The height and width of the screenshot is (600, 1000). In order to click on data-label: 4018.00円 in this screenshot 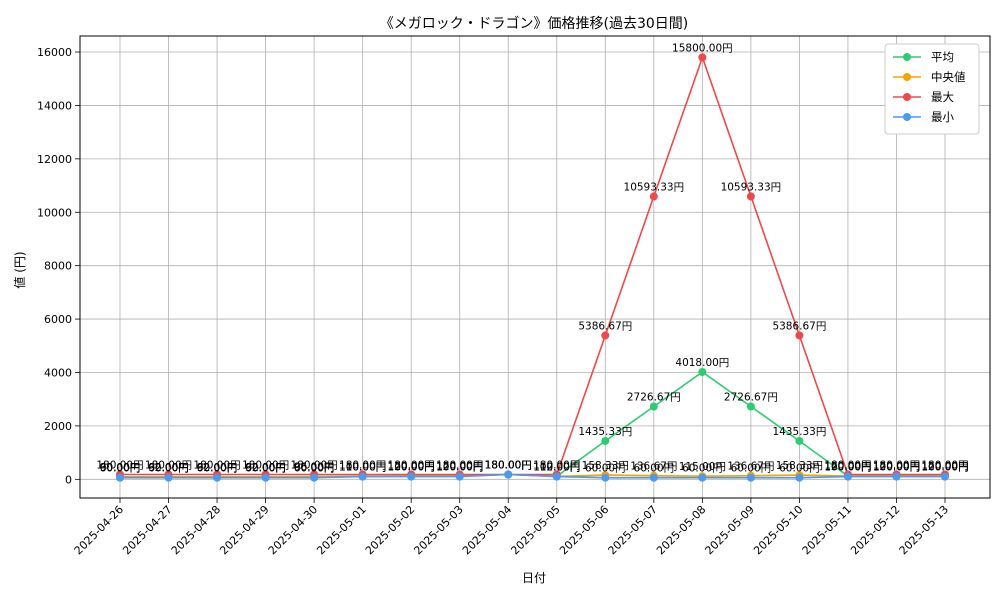, I will do `click(702, 363)`.